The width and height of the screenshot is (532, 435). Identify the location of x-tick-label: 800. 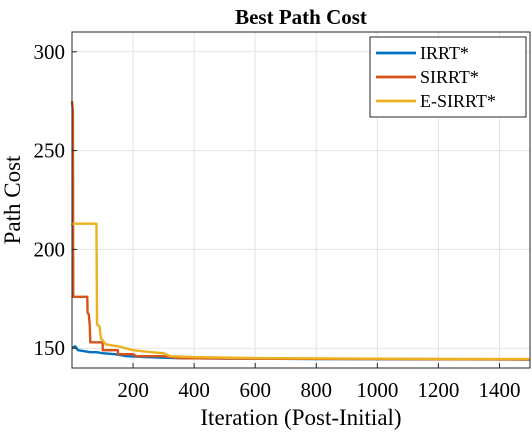
(317, 390).